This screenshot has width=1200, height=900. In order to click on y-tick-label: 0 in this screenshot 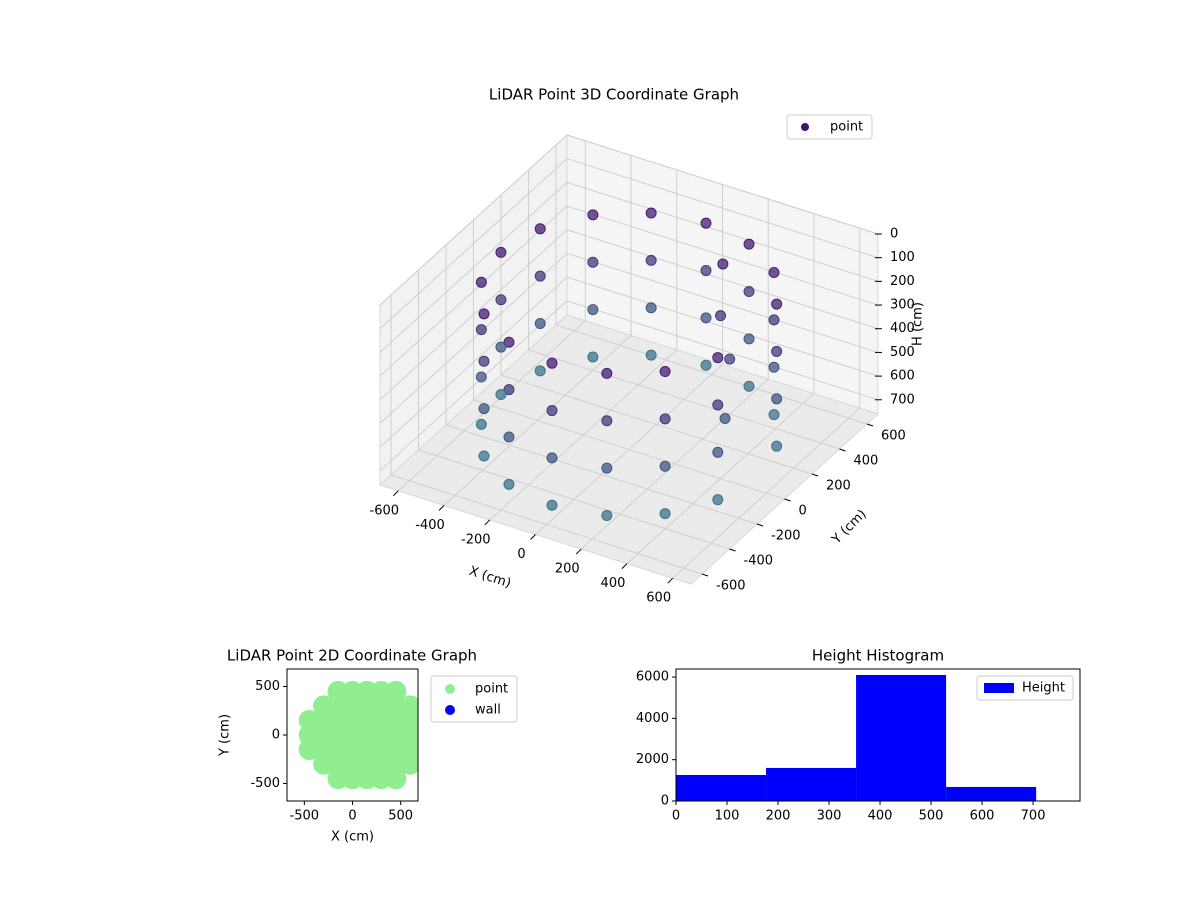, I will do `click(276, 735)`.